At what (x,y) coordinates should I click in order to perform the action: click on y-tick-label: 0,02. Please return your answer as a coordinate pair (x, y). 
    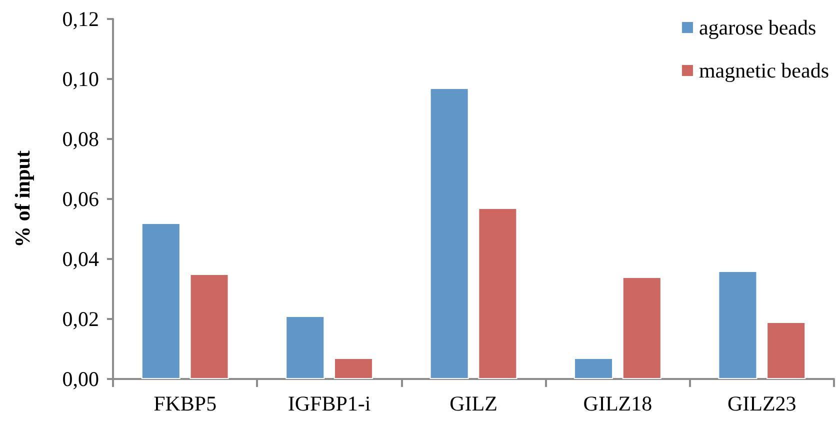
    Looking at the image, I should click on (80, 319).